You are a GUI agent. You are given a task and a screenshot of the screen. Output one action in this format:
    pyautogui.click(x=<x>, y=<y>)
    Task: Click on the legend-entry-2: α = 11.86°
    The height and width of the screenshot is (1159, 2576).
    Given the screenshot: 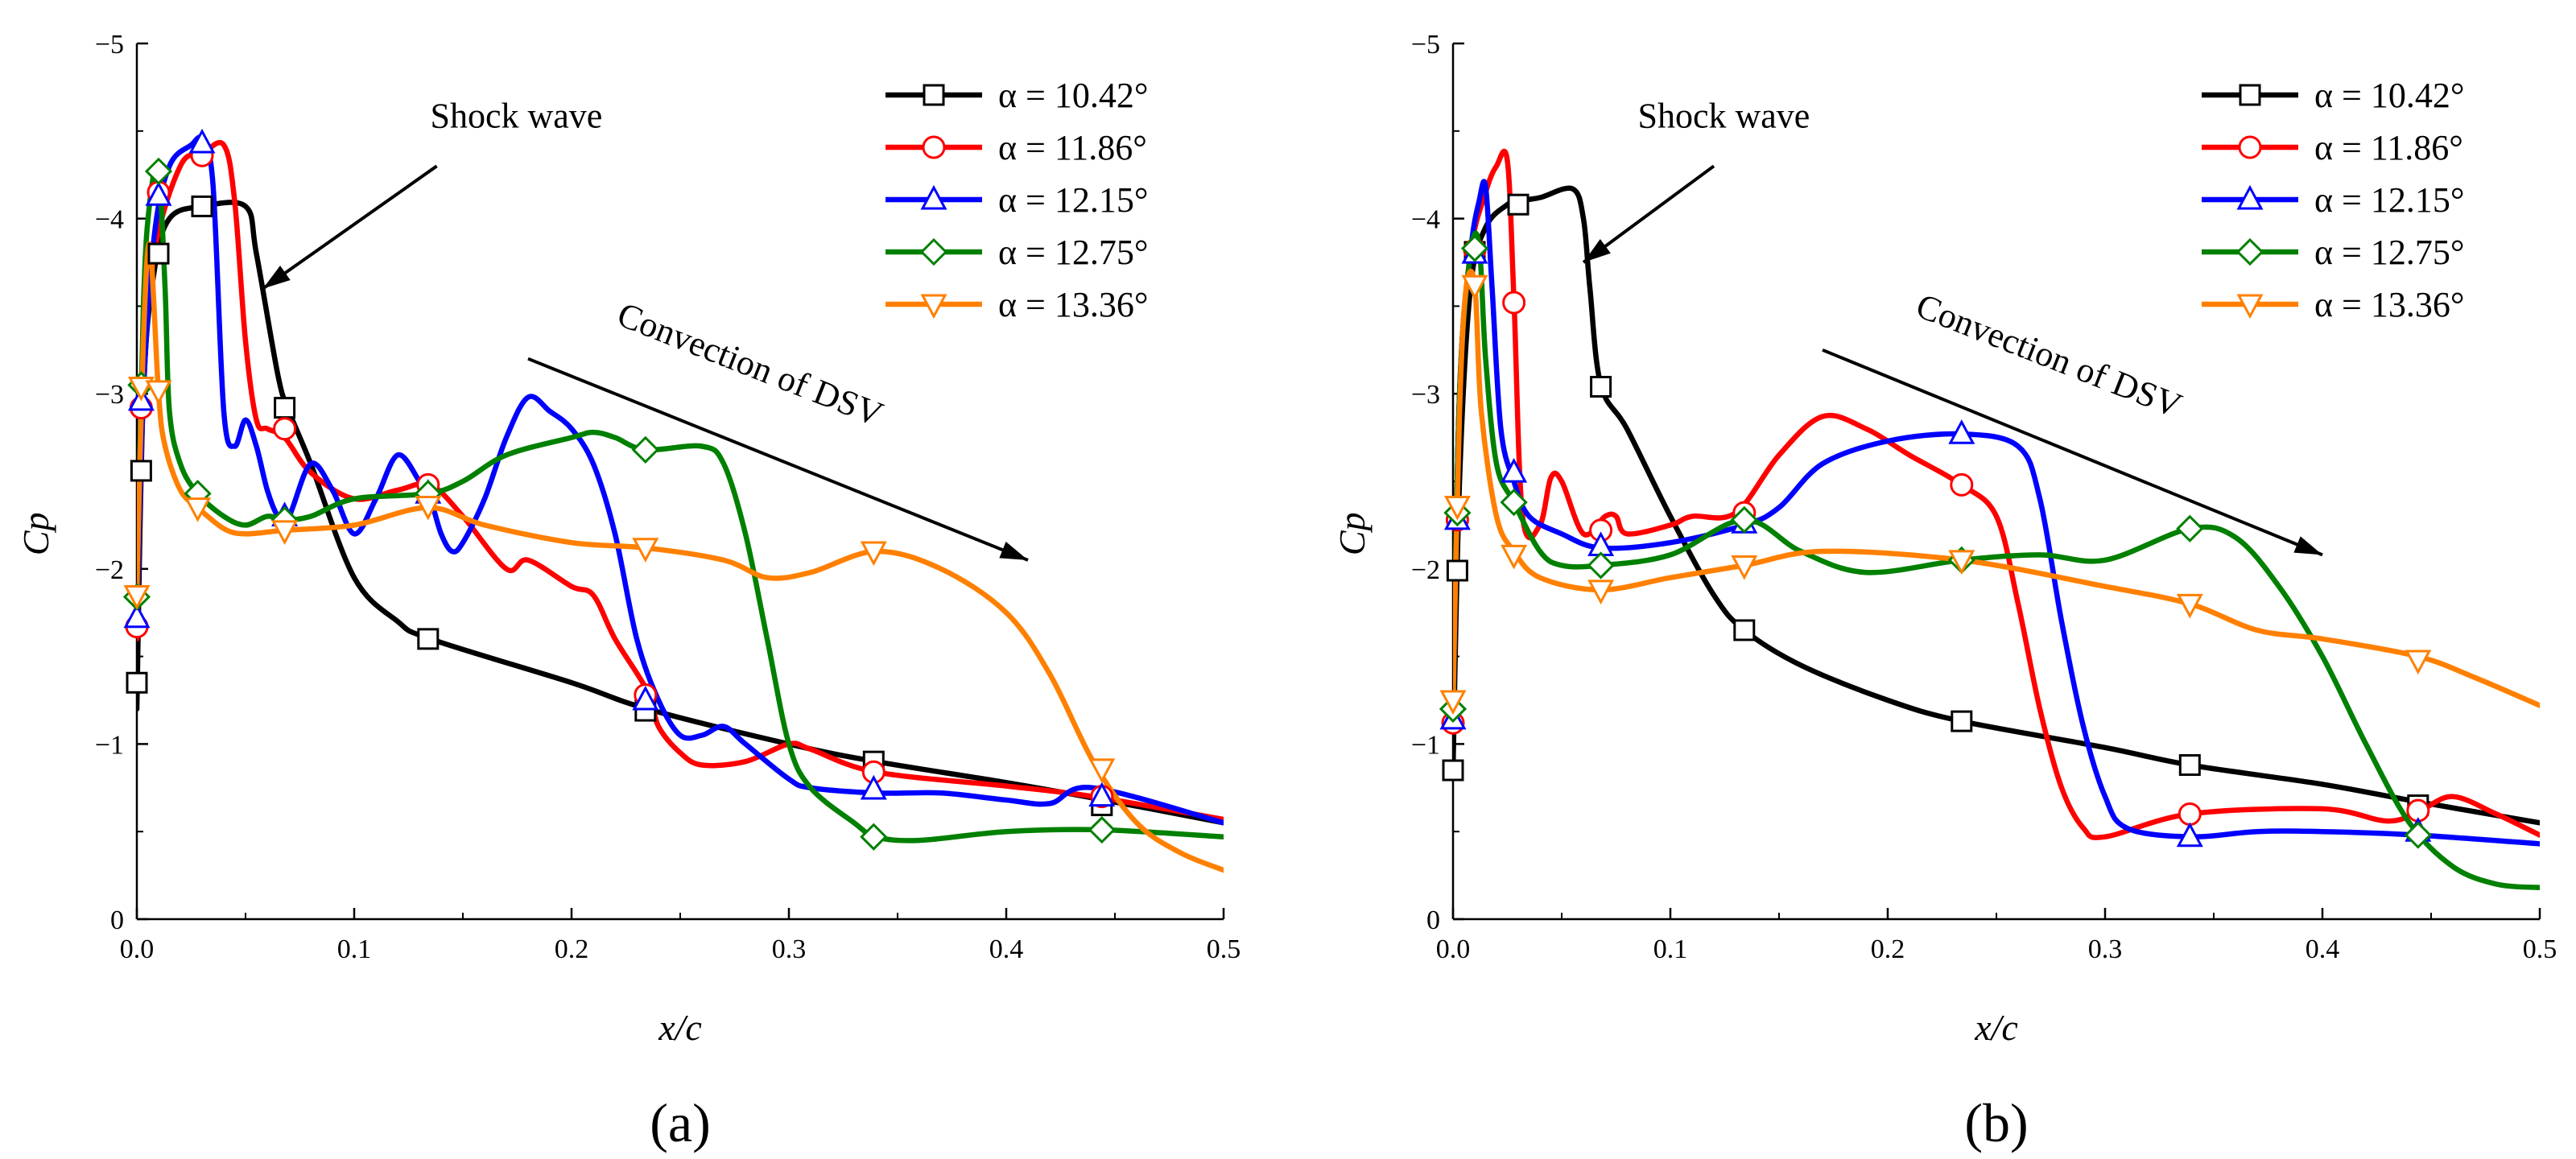 What is the action you would take?
    pyautogui.click(x=1072, y=147)
    